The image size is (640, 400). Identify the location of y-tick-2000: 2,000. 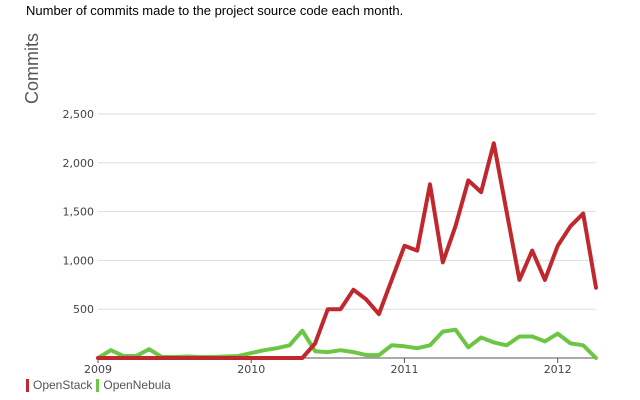
(79, 163).